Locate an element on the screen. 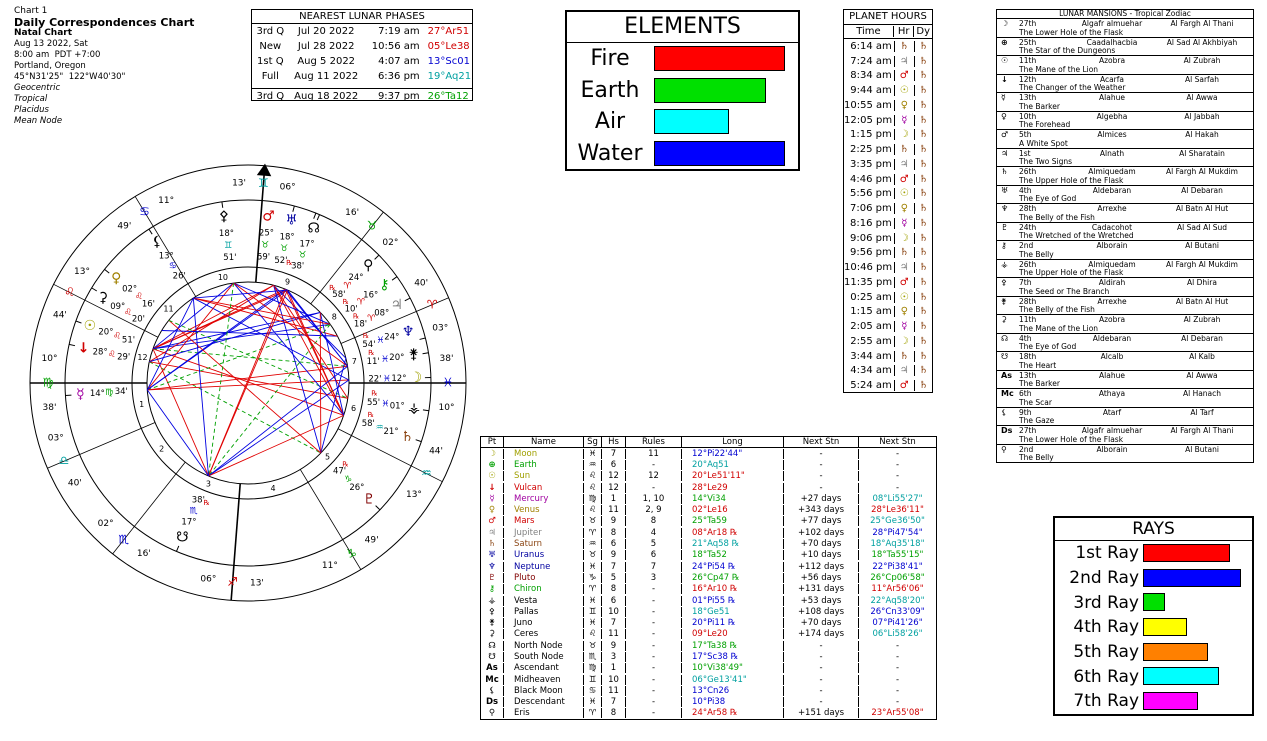  cusp-degree: 03° is located at coordinates (56, 439).